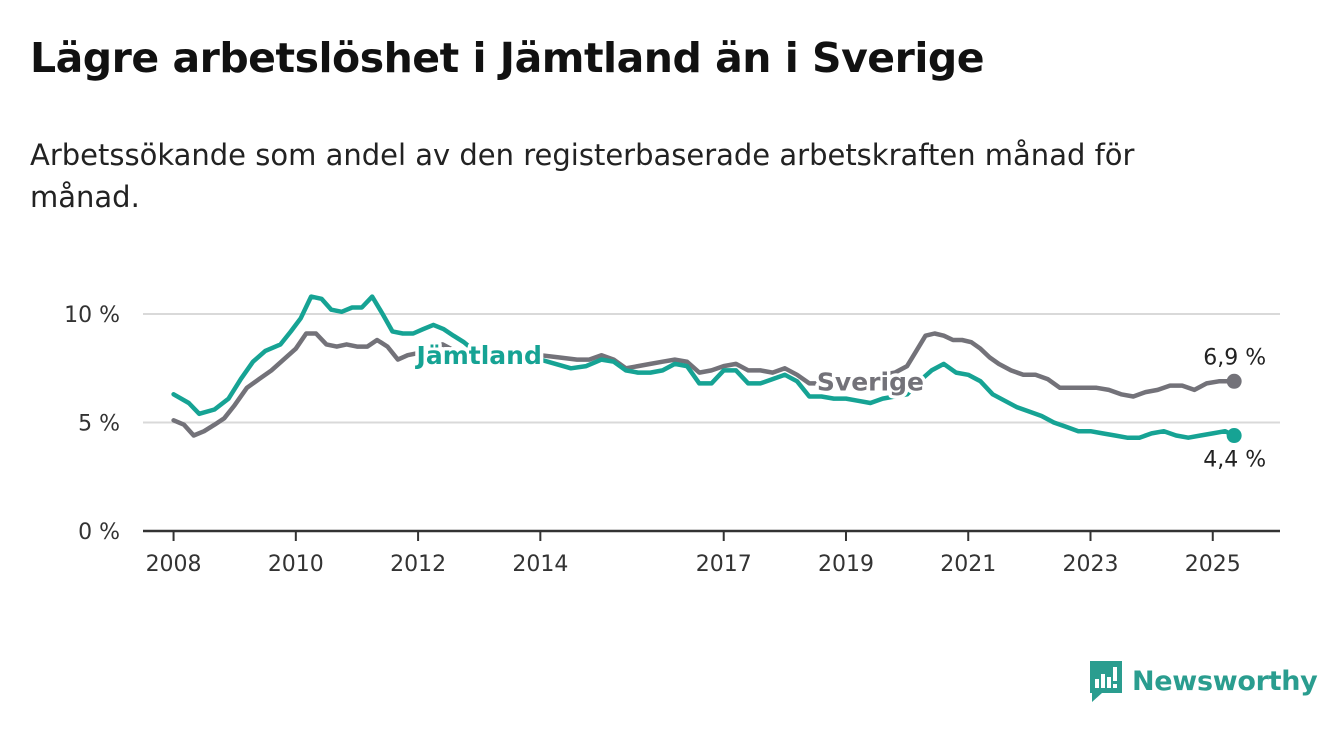 The height and width of the screenshot is (734, 1340). What do you see at coordinates (1225, 681) in the screenshot?
I see `brand-name: Newsworthy` at bounding box center [1225, 681].